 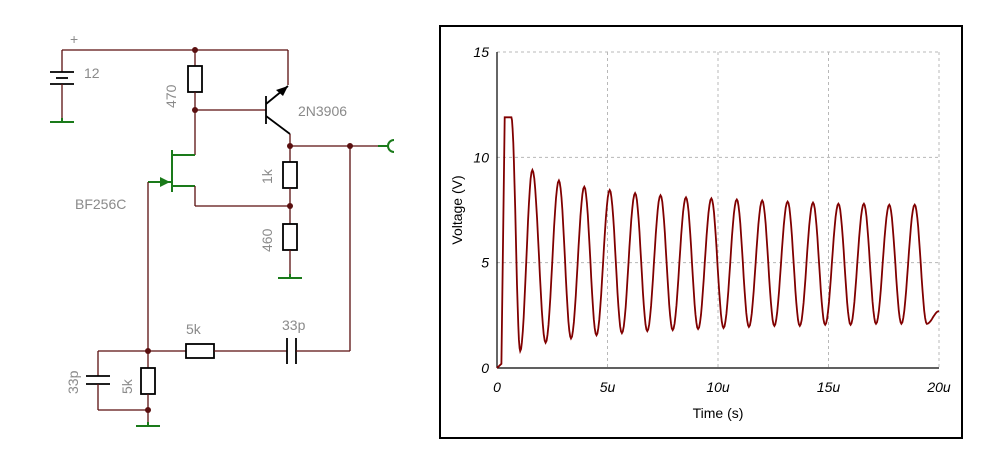 I want to click on battery, so click(x=122, y=83).